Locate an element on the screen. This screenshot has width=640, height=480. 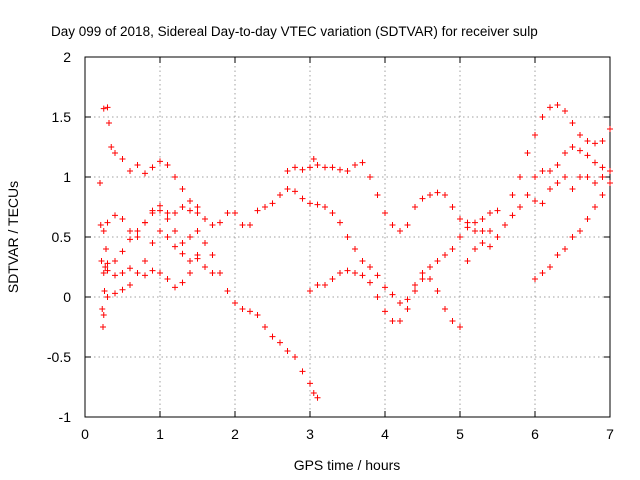
series-track-j is located at coordinates (103, 255).